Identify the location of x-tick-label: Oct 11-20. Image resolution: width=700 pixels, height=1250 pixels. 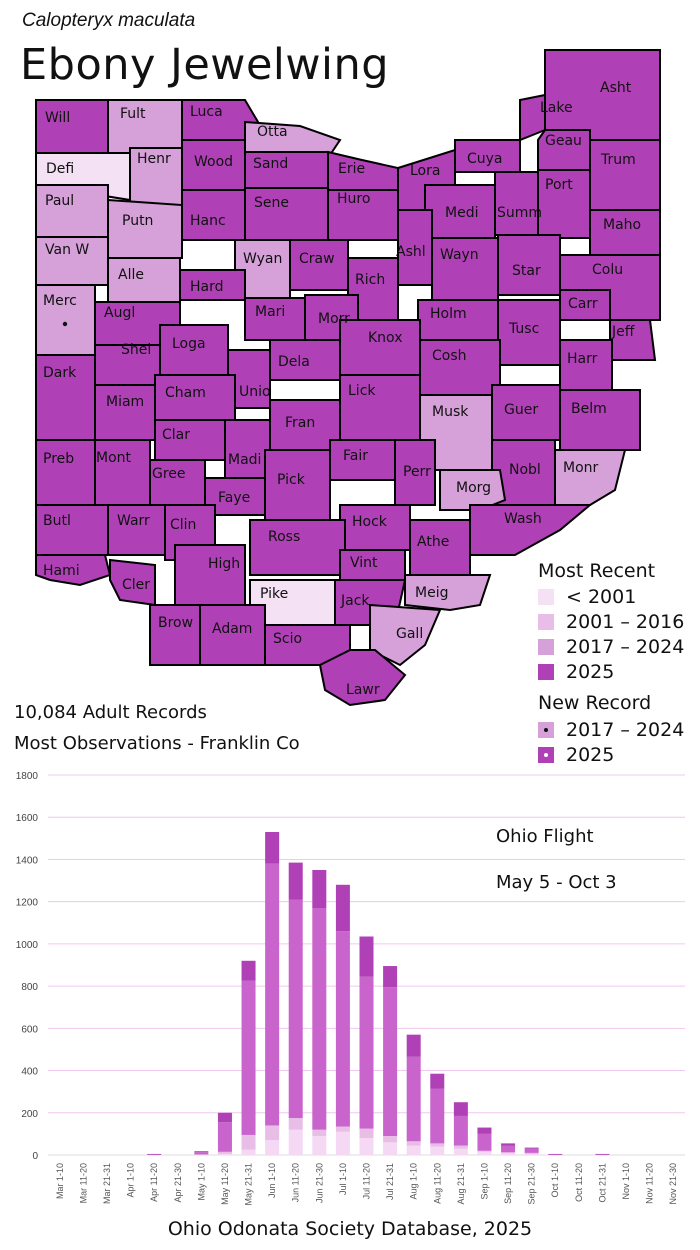
(579, 1182).